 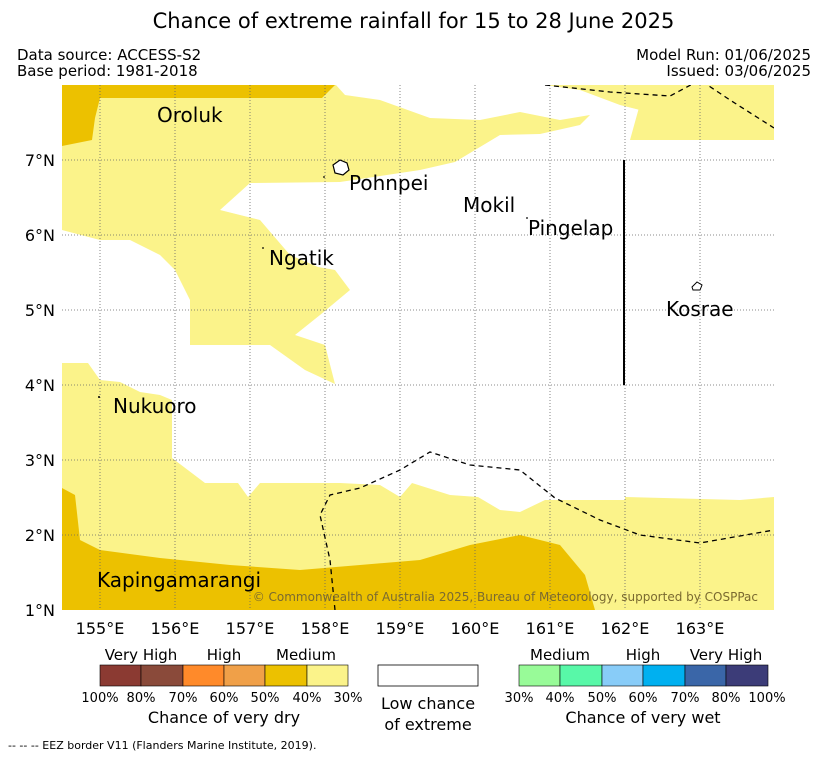 I want to click on dry-scale-label: 40%, so click(x=307, y=698).